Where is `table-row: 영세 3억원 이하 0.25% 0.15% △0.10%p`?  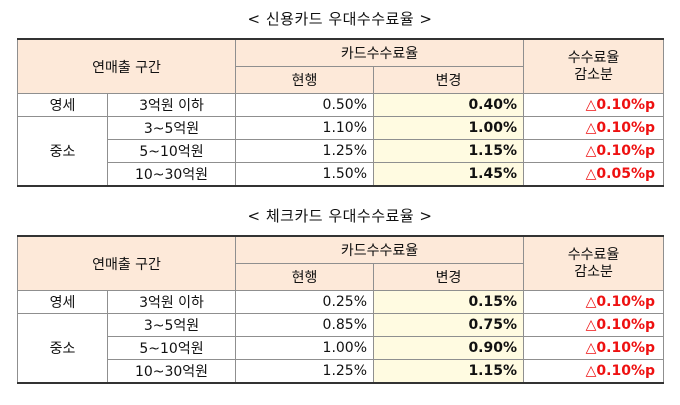 table-row: 영세 3억원 이하 0.25% 0.15% △0.10%p is located at coordinates (341, 302).